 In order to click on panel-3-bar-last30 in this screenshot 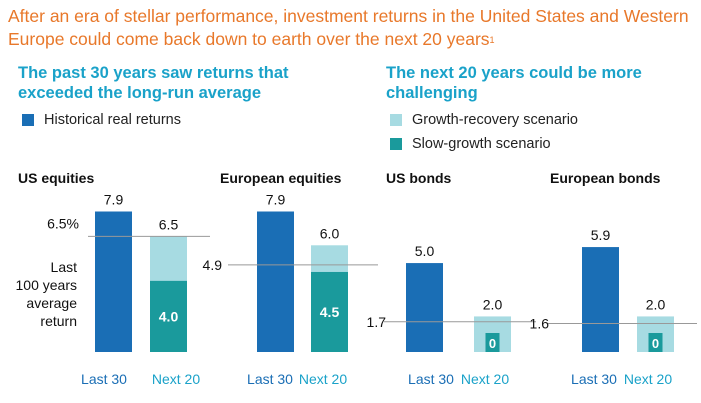, I will do `click(424, 307)`.